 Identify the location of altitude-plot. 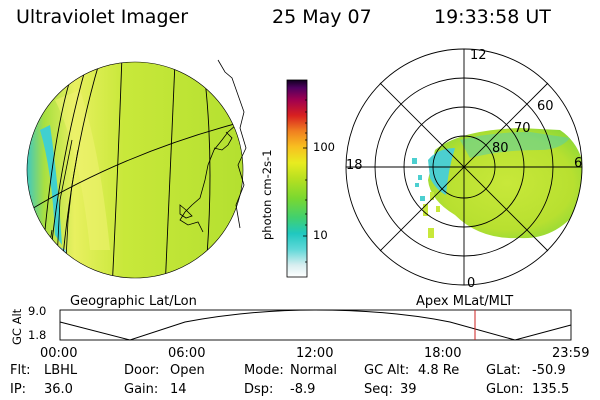
(315, 325).